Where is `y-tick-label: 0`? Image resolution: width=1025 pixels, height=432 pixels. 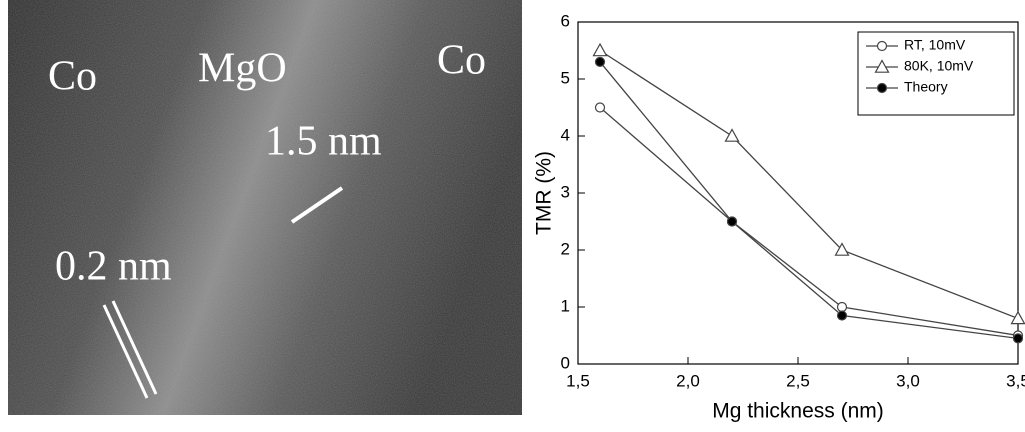
y-tick-label: 0 is located at coordinates (565, 362).